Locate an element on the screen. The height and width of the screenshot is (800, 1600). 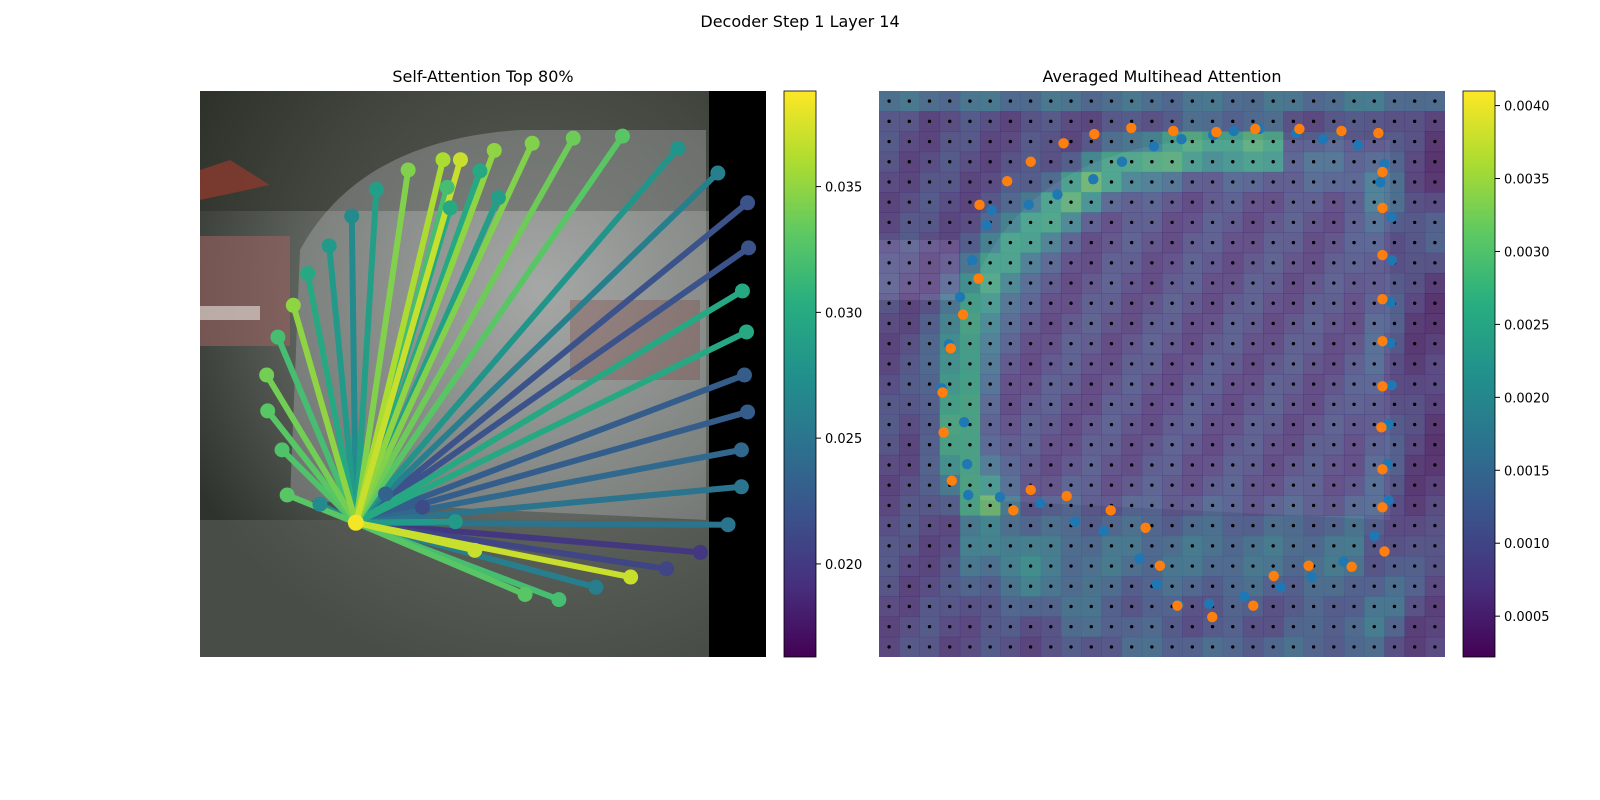
colorbar-tick-label: 0.0015 is located at coordinates (1527, 471).